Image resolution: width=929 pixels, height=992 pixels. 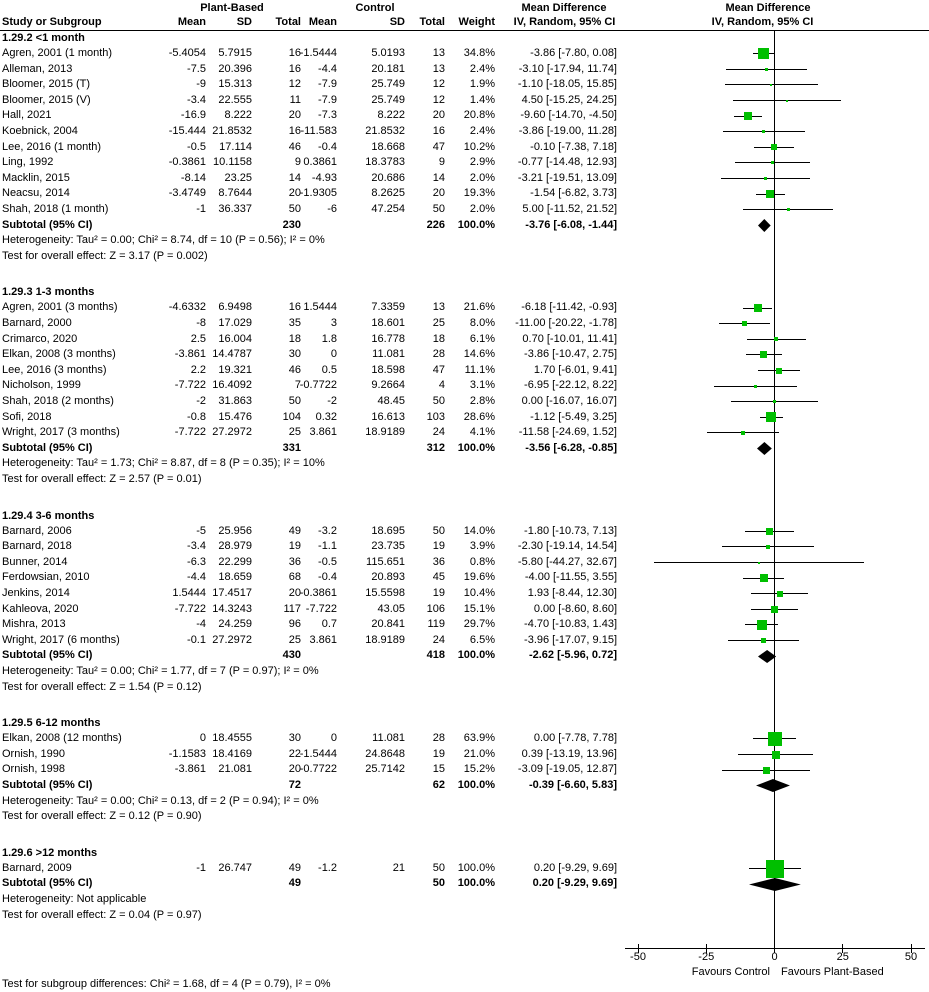 What do you see at coordinates (479, 577) in the screenshot?
I see `weight-value: 19.6%` at bounding box center [479, 577].